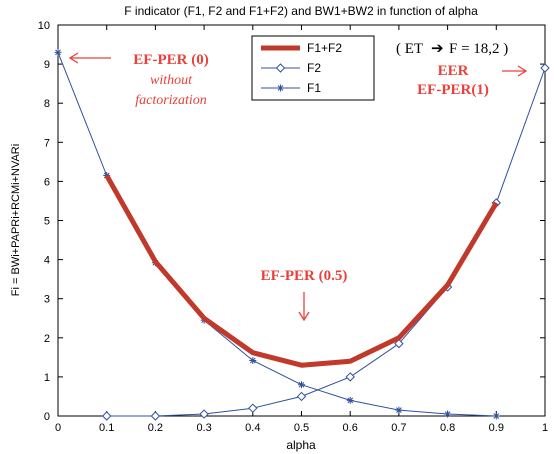  What do you see at coordinates (515, 71) in the screenshot?
I see `arrow-right-icon` at bounding box center [515, 71].